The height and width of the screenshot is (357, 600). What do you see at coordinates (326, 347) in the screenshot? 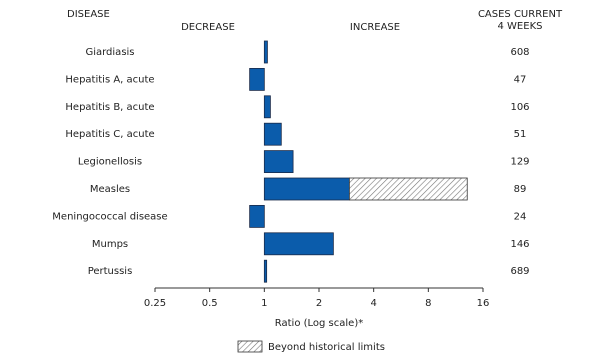
I see `legend-label: Beyond historical limits` at bounding box center [326, 347].